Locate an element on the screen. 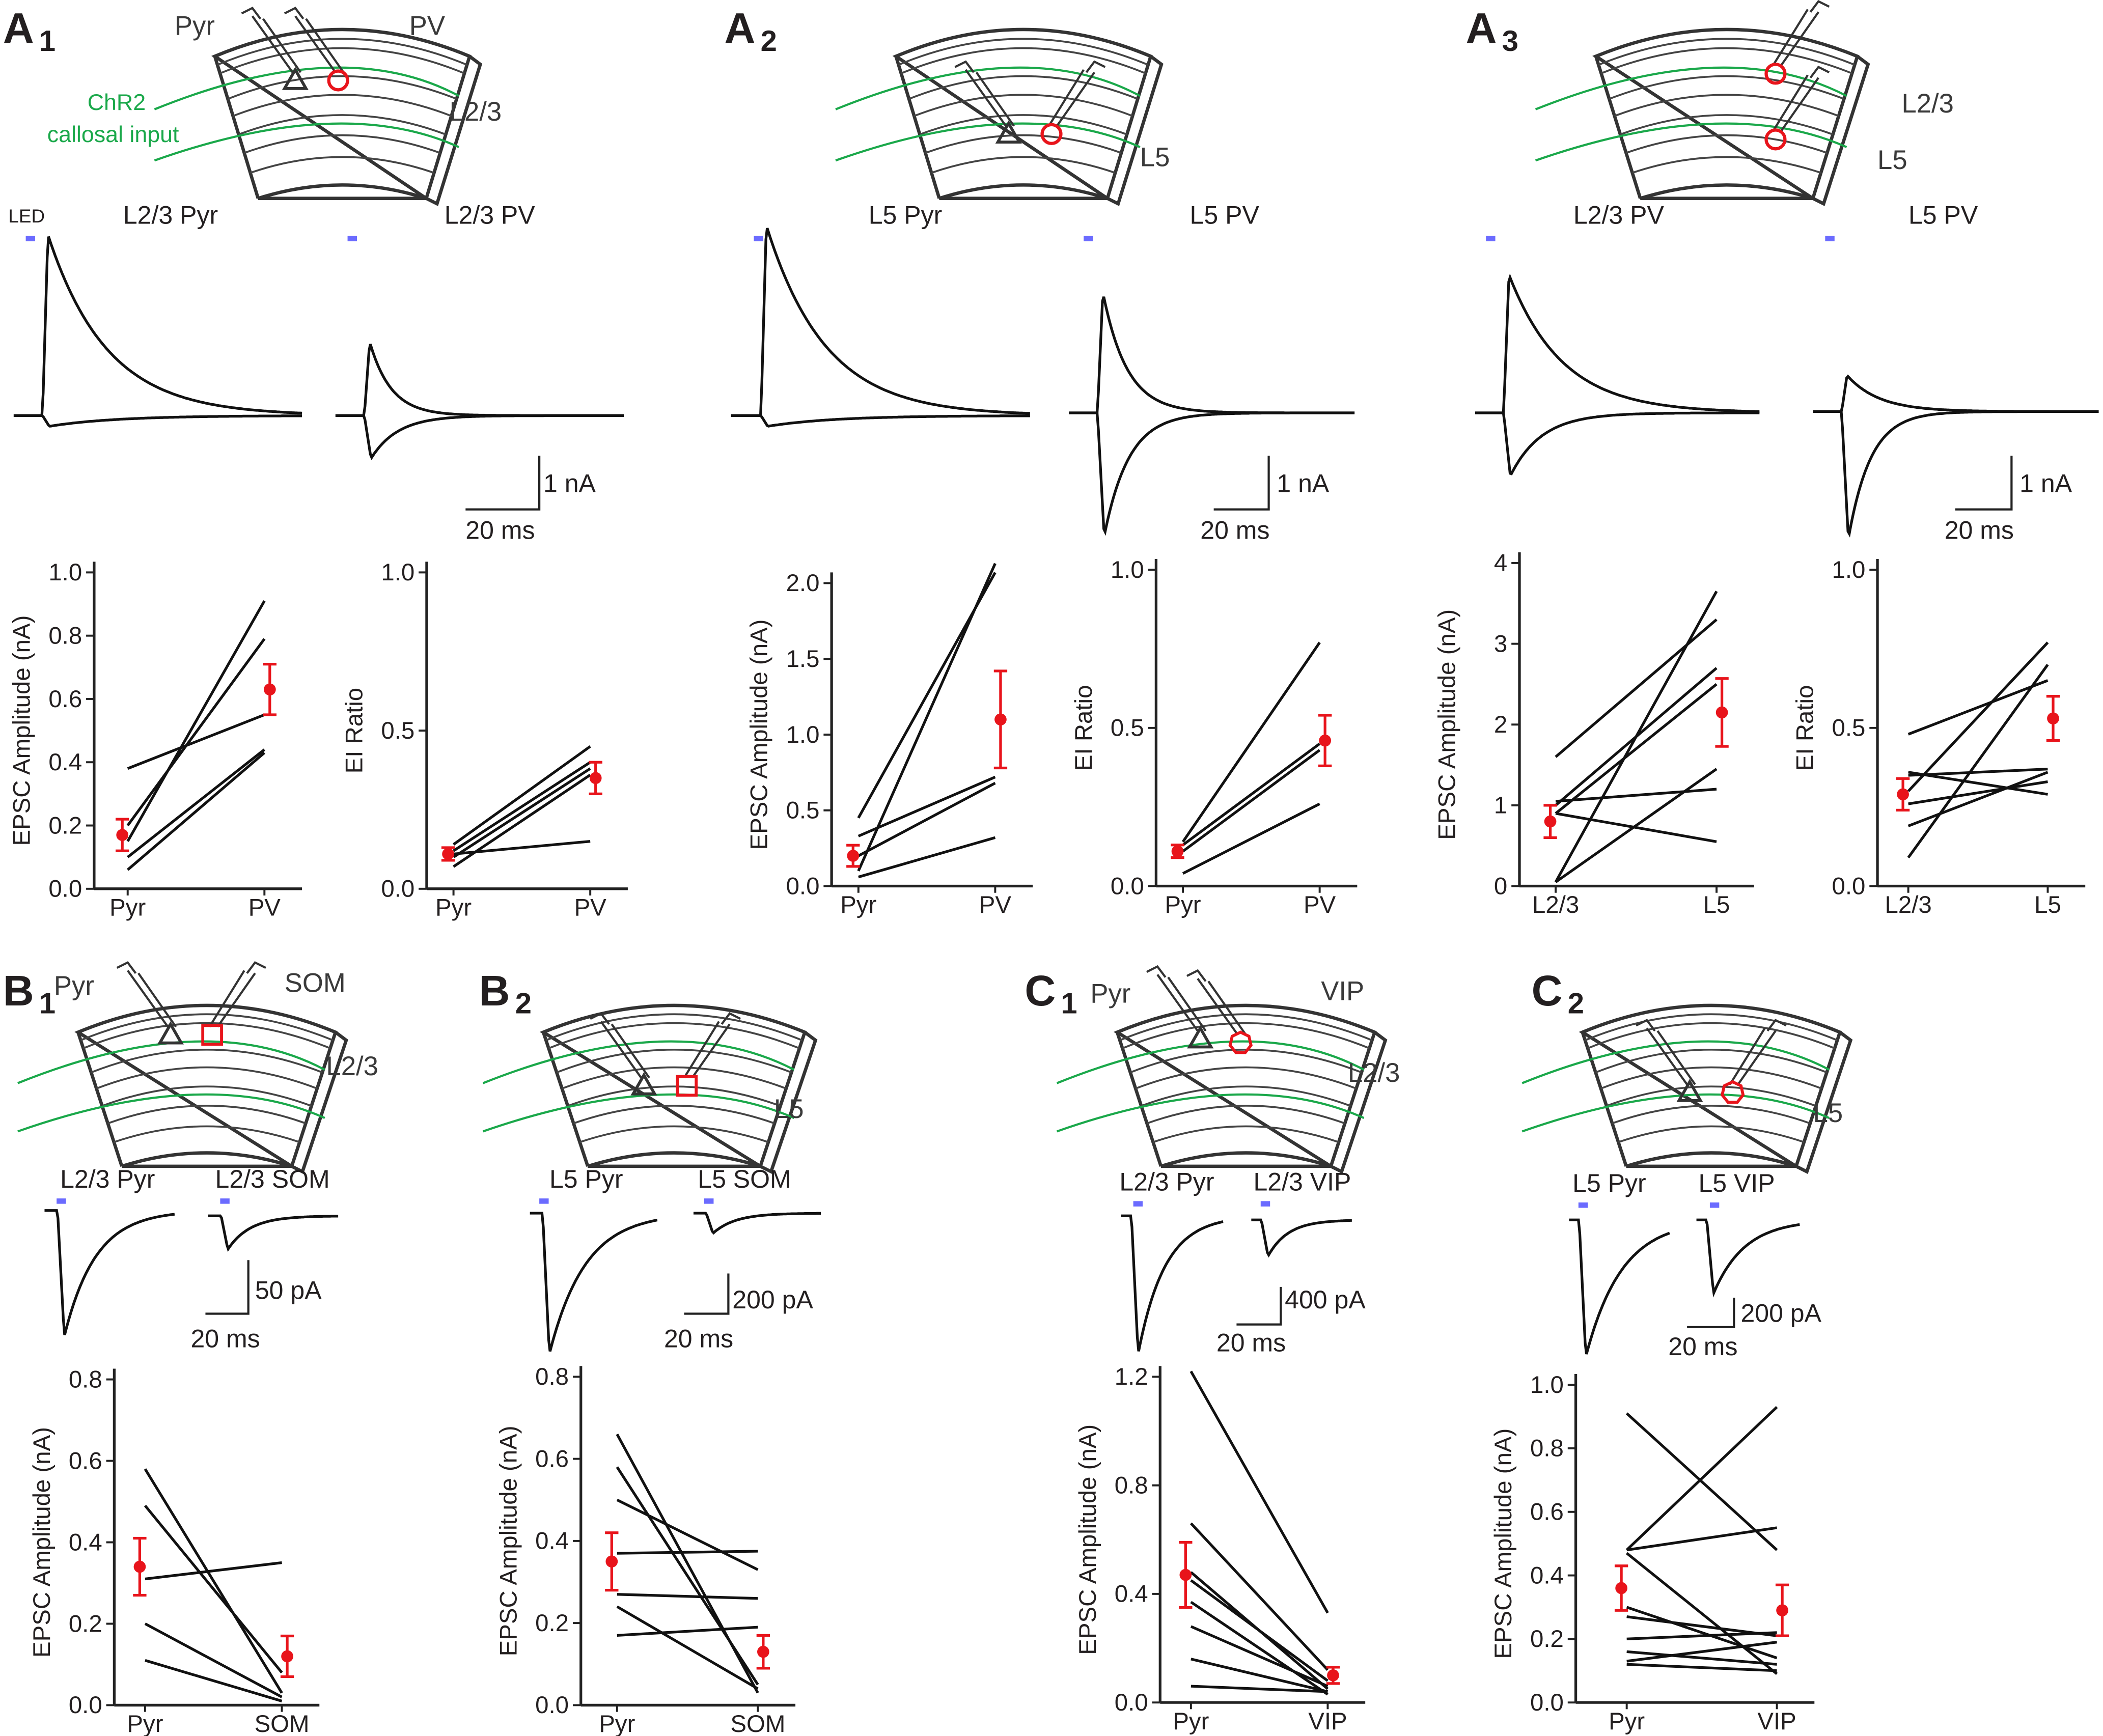 Image resolution: width=2103 pixels, height=1736 pixels. scale-bar-amplitude: 200 pA is located at coordinates (1780, 1313).